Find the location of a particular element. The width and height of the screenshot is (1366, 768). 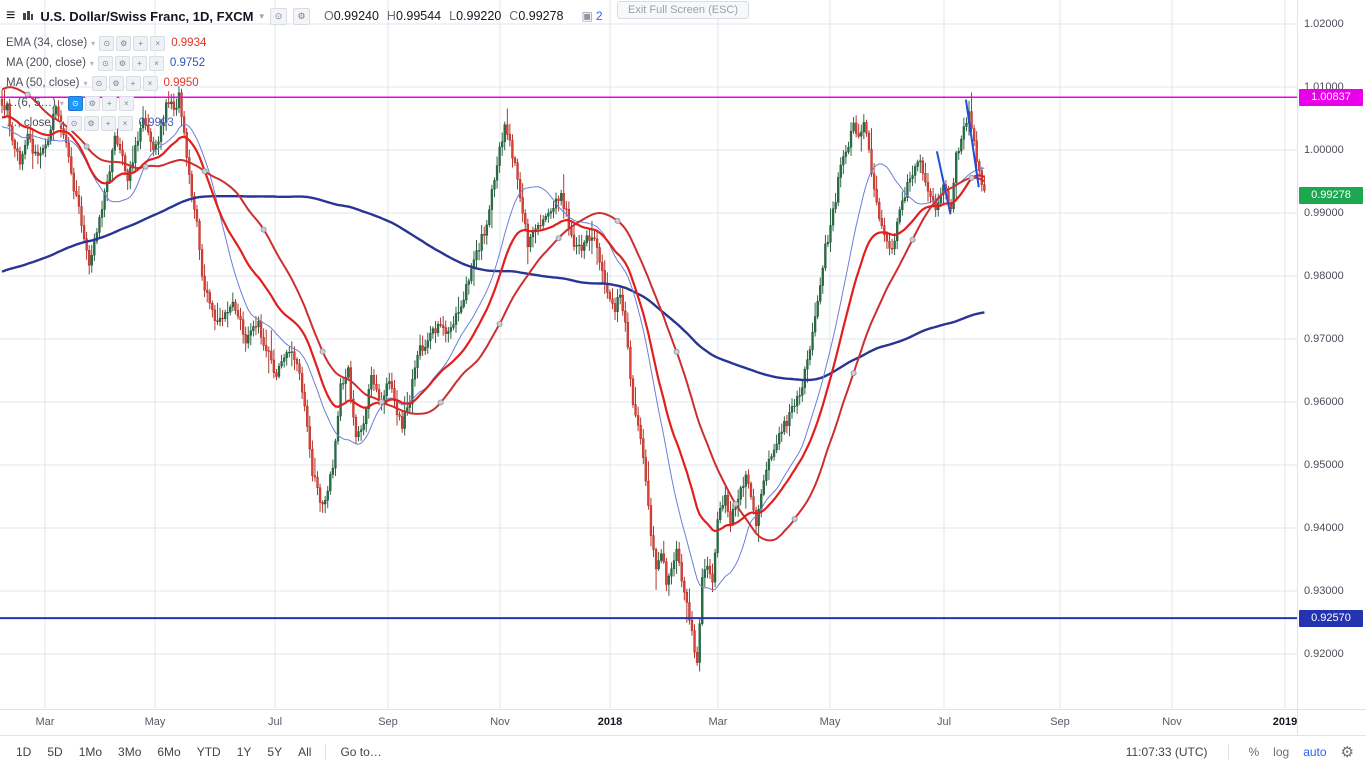

range-button-5y: 5Y is located at coordinates (275, 752).